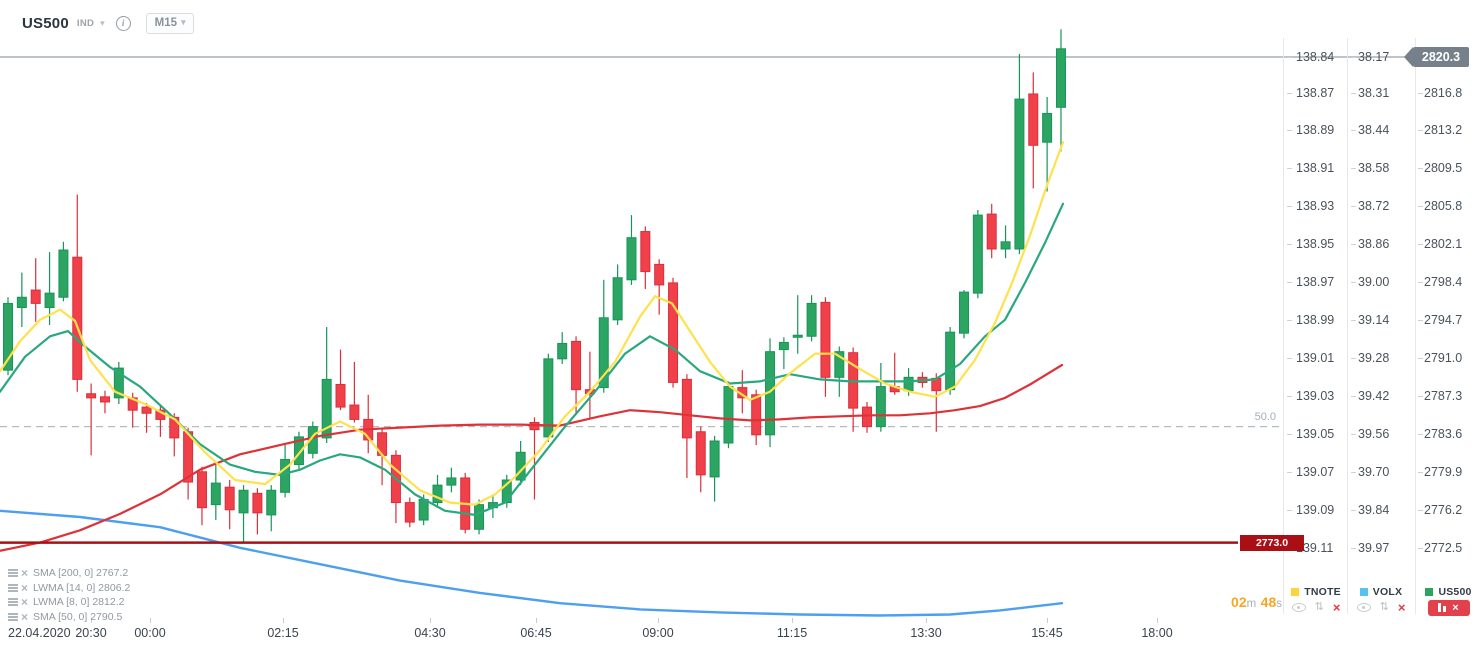 The image size is (1482, 650). What do you see at coordinates (1374, 129) in the screenshot?
I see `price-axis-label: 38.44` at bounding box center [1374, 129].